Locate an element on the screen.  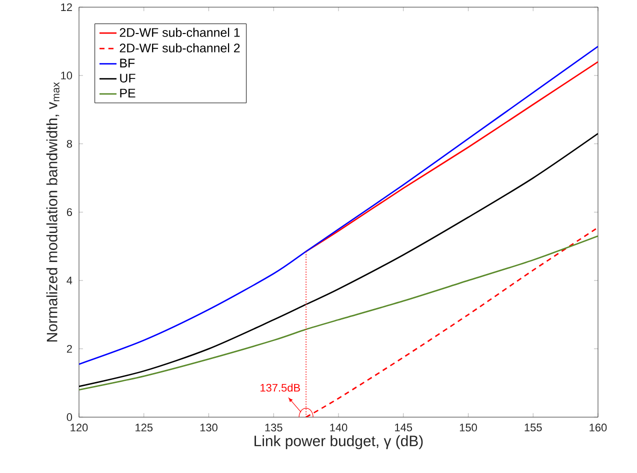
y-tick-label: 10 is located at coordinates (66, 76).